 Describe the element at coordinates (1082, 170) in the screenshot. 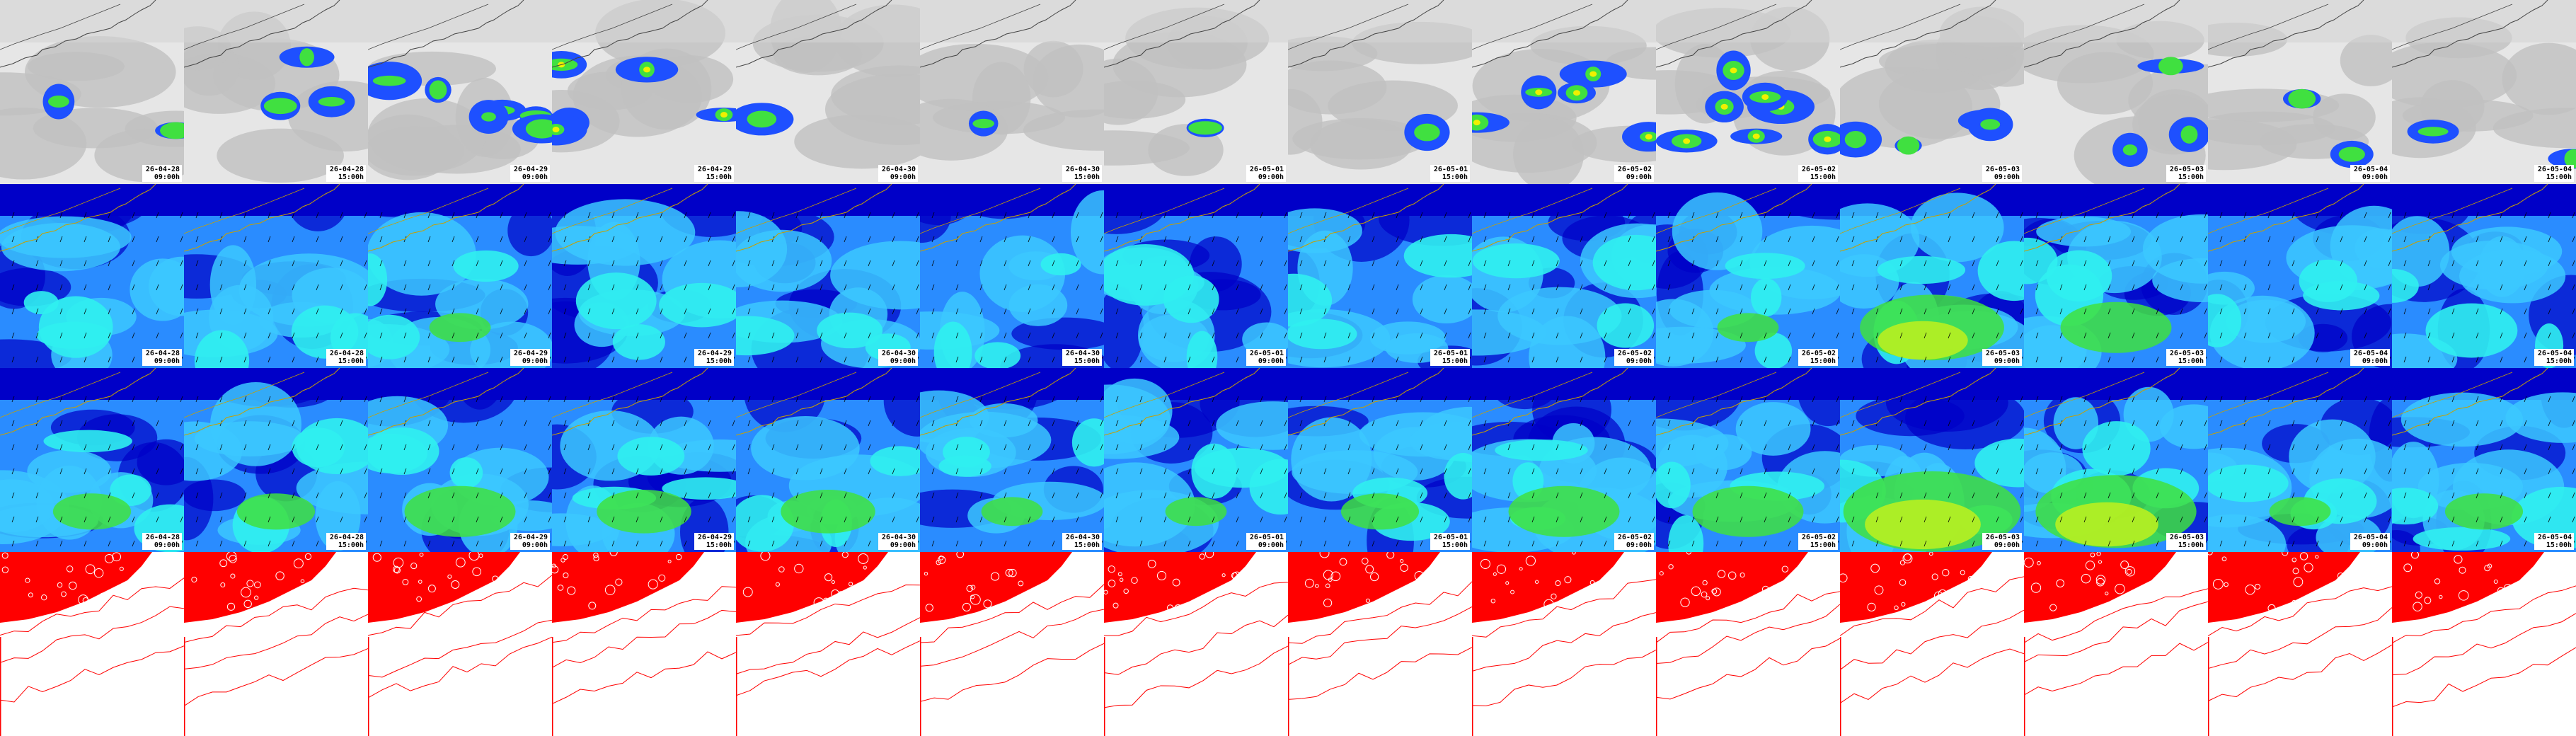

I see `timestamp-date: 26-04-30` at that location.